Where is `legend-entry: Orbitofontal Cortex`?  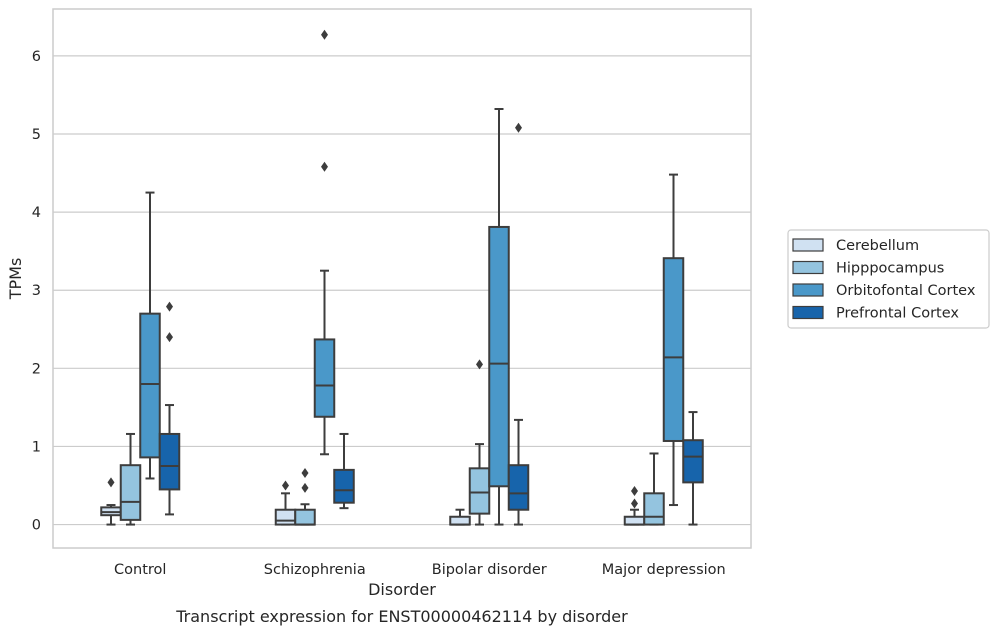
legend-entry: Orbitofontal Cortex is located at coordinates (906, 291).